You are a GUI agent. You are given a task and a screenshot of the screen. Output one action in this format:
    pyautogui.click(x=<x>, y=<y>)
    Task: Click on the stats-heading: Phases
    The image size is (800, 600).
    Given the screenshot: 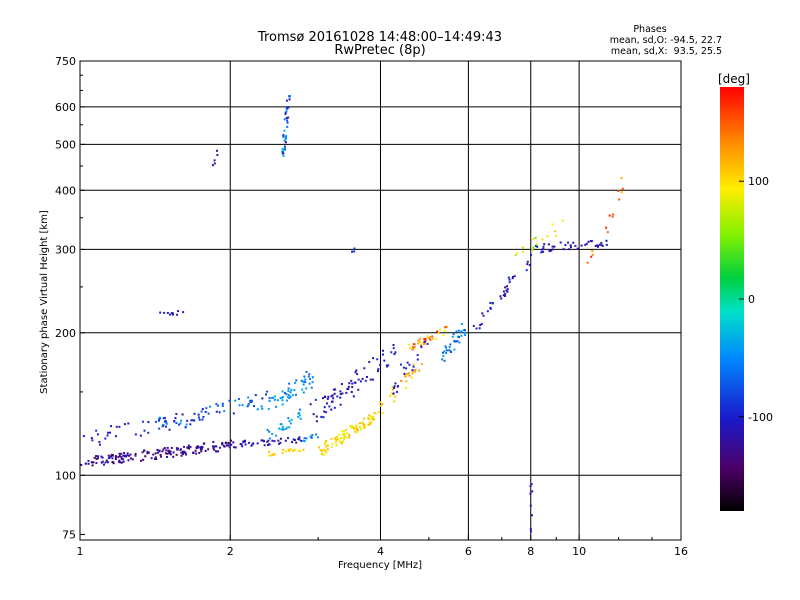 What is the action you would take?
    pyautogui.click(x=649, y=29)
    